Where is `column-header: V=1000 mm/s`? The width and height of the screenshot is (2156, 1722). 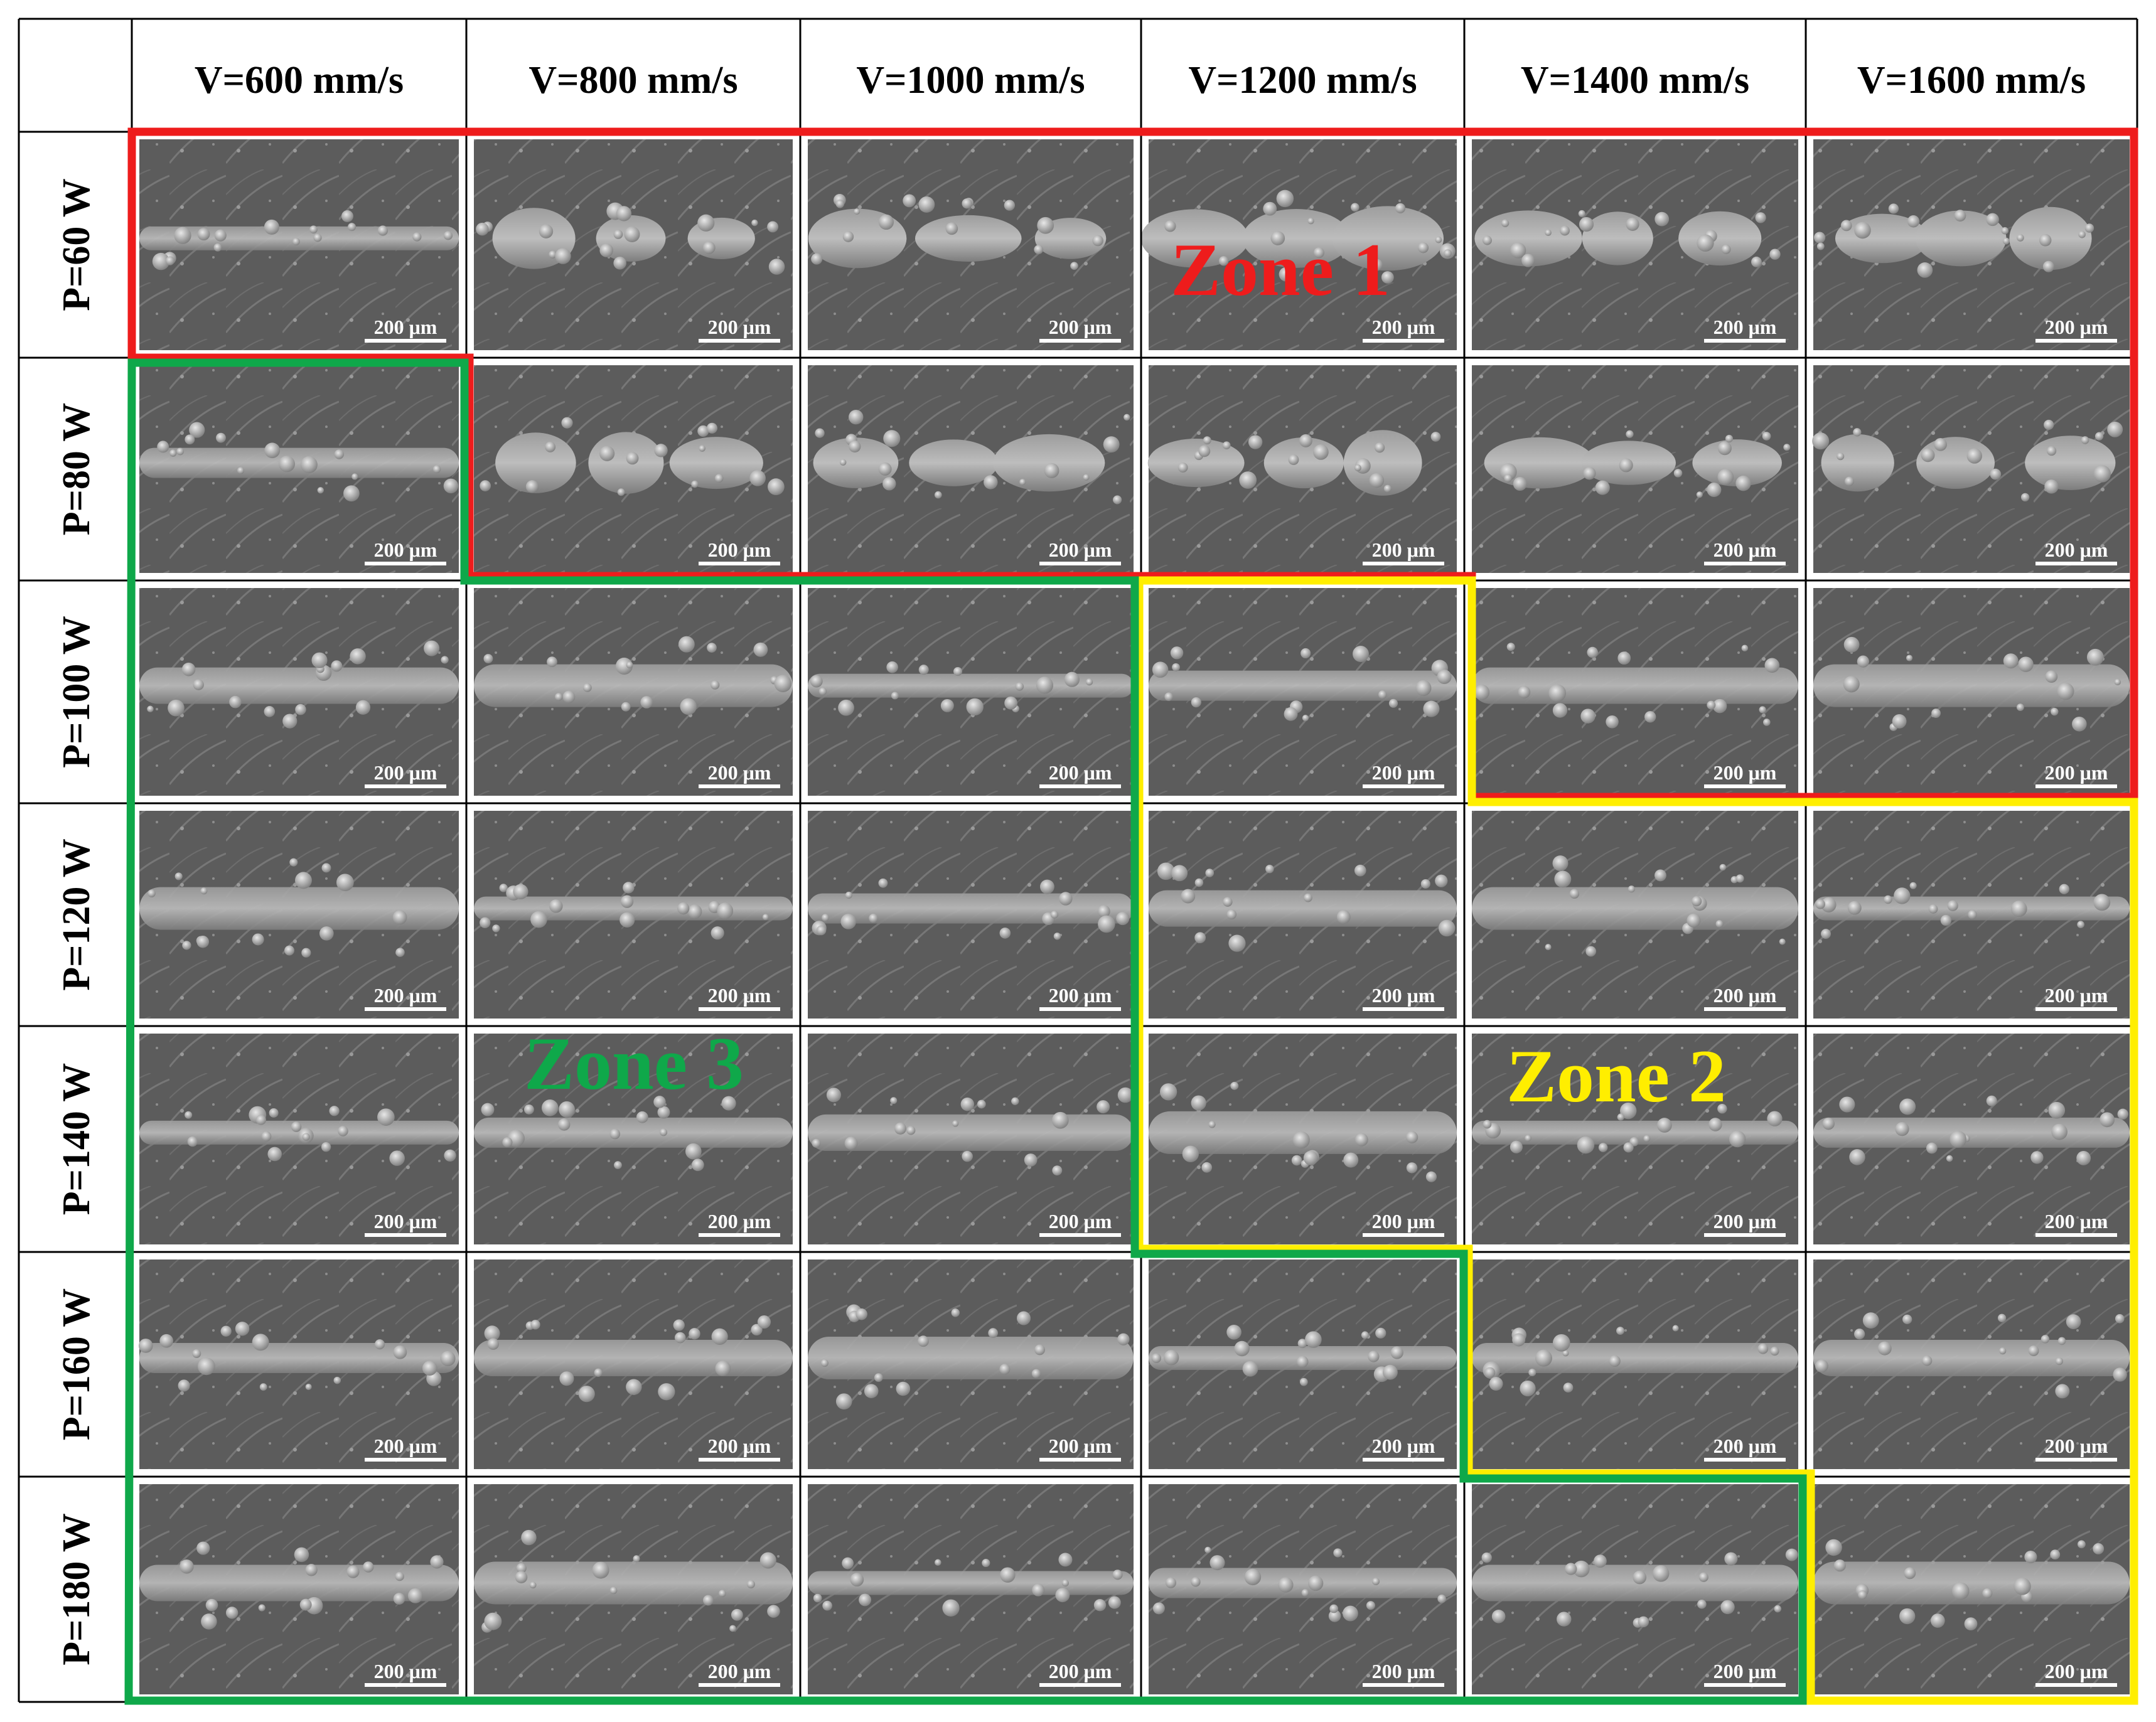
column-header: V=1000 mm/s is located at coordinates (970, 80).